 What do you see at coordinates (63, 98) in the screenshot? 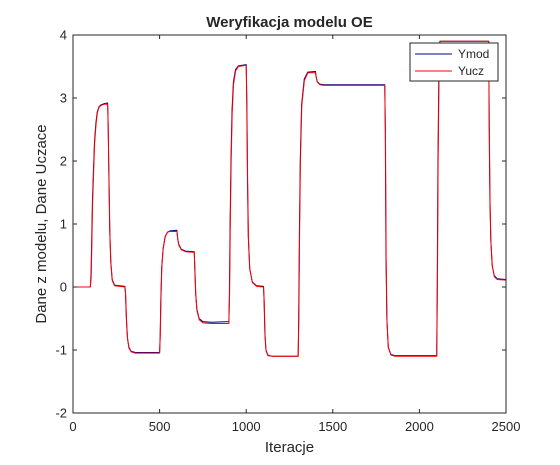
I see `y-tick-label: 3` at bounding box center [63, 98].